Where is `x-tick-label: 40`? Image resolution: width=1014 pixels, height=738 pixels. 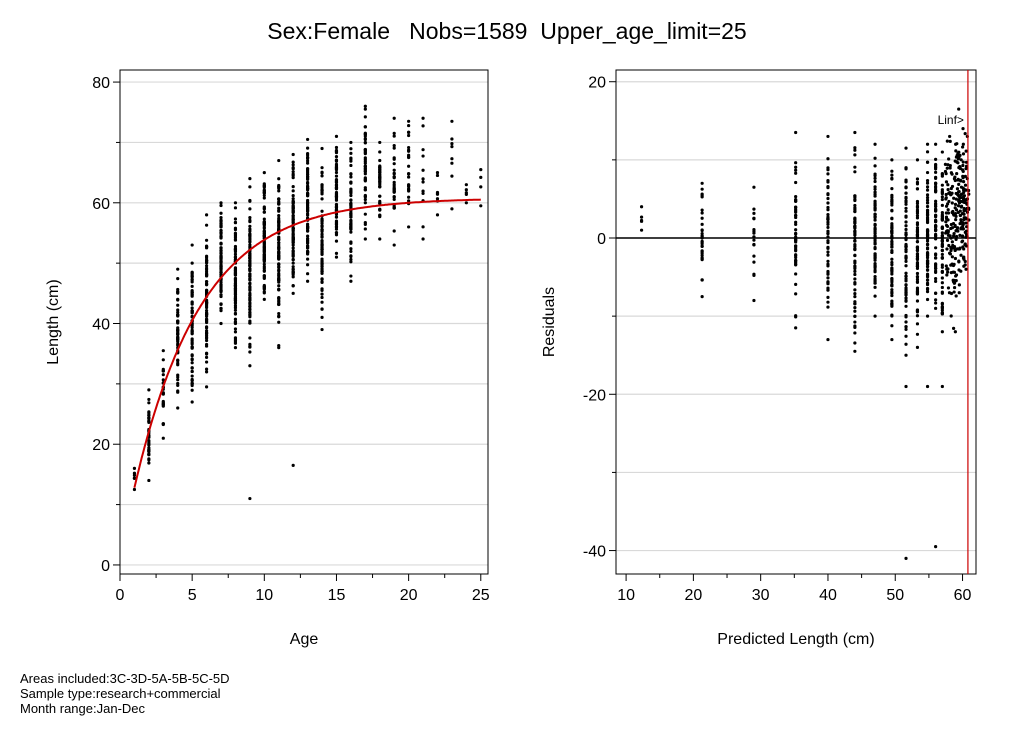
x-tick-label: 40 is located at coordinates (828, 595).